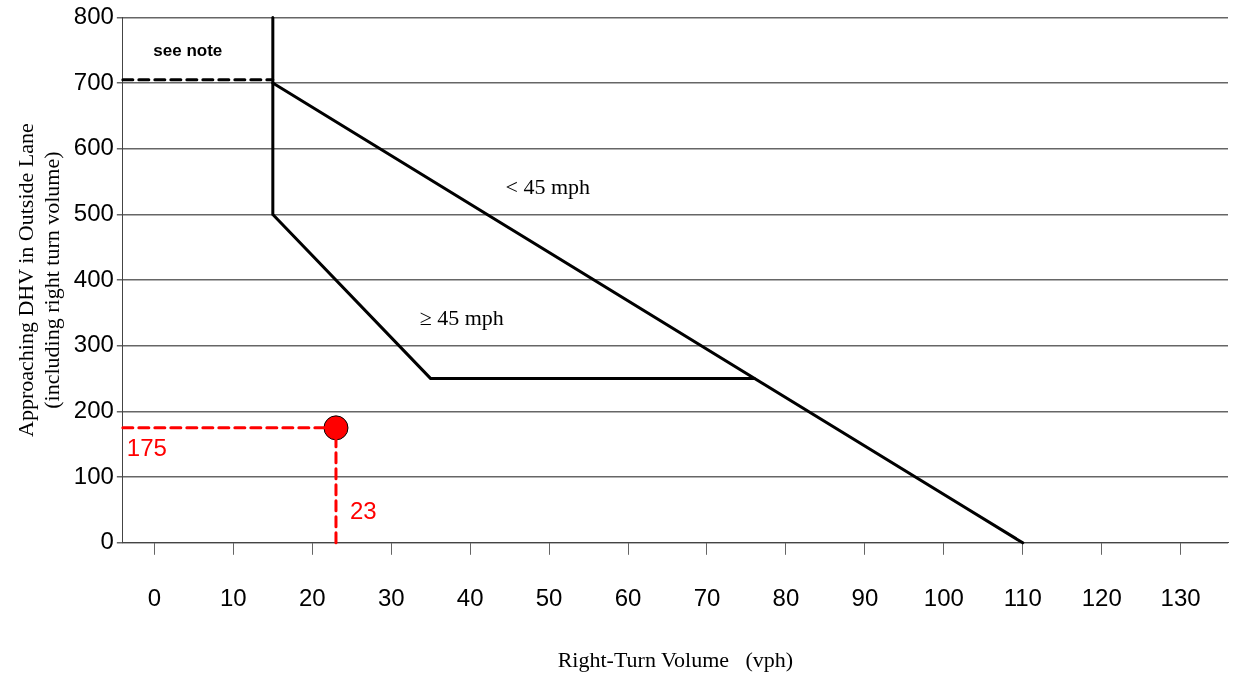  Describe the element at coordinates (943, 597) in the screenshot. I see `x-tick-label: 100` at that location.